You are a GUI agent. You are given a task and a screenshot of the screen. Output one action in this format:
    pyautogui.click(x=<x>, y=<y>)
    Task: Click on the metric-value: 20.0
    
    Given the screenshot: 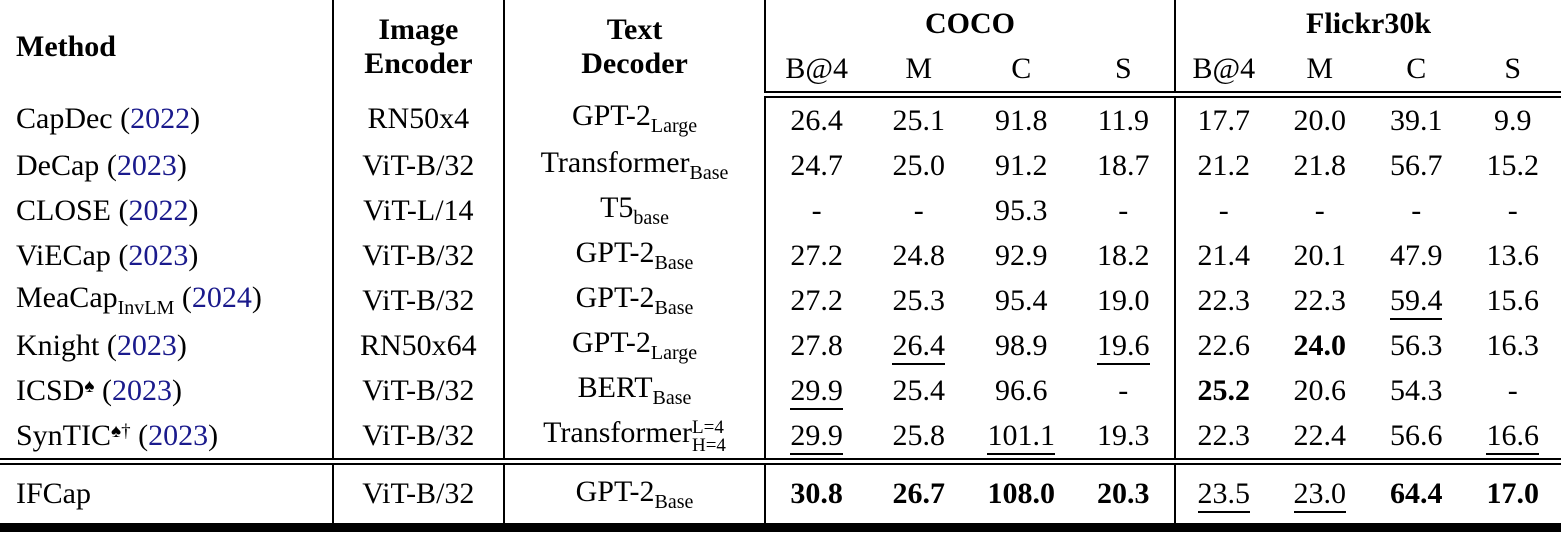 What is the action you would take?
    pyautogui.click(x=1320, y=120)
    